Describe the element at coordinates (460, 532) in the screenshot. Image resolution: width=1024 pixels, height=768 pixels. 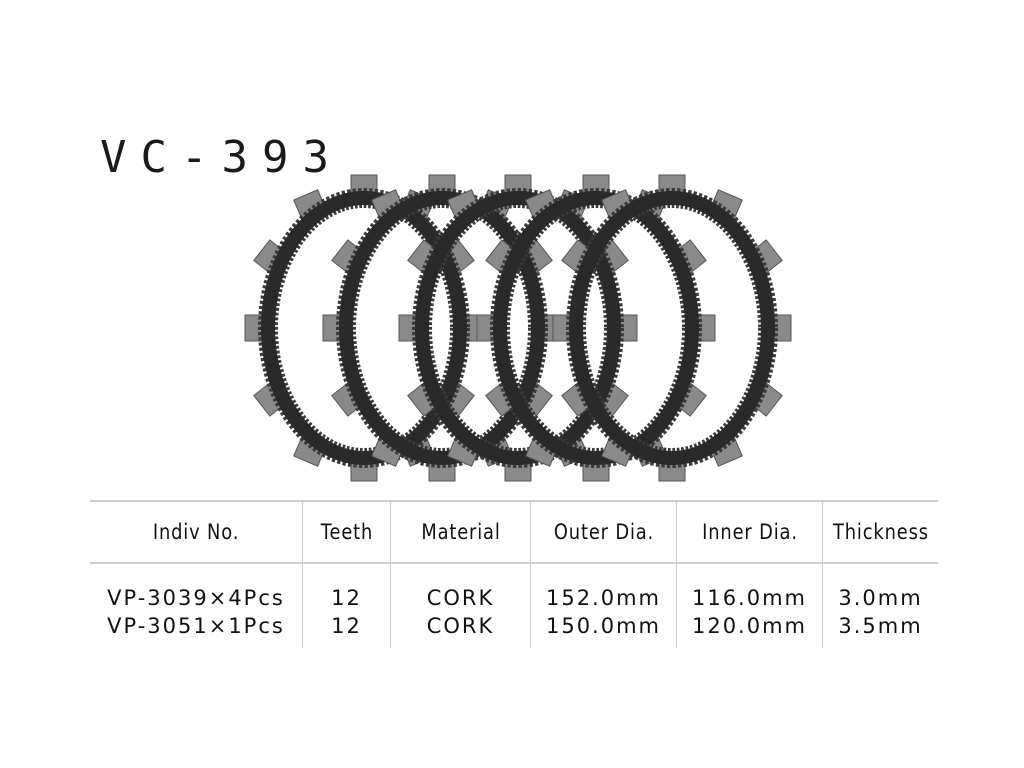
I see `header-material: Material` at that location.